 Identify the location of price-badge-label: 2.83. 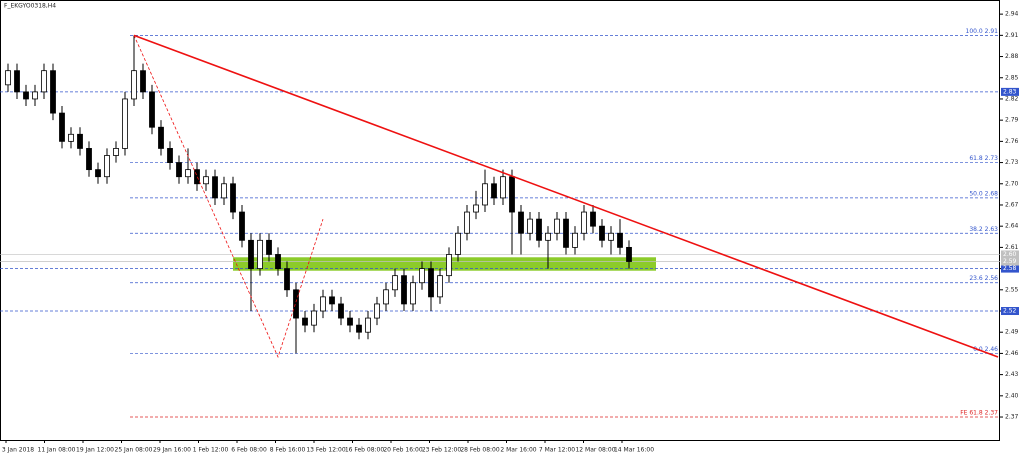
(1010, 91).